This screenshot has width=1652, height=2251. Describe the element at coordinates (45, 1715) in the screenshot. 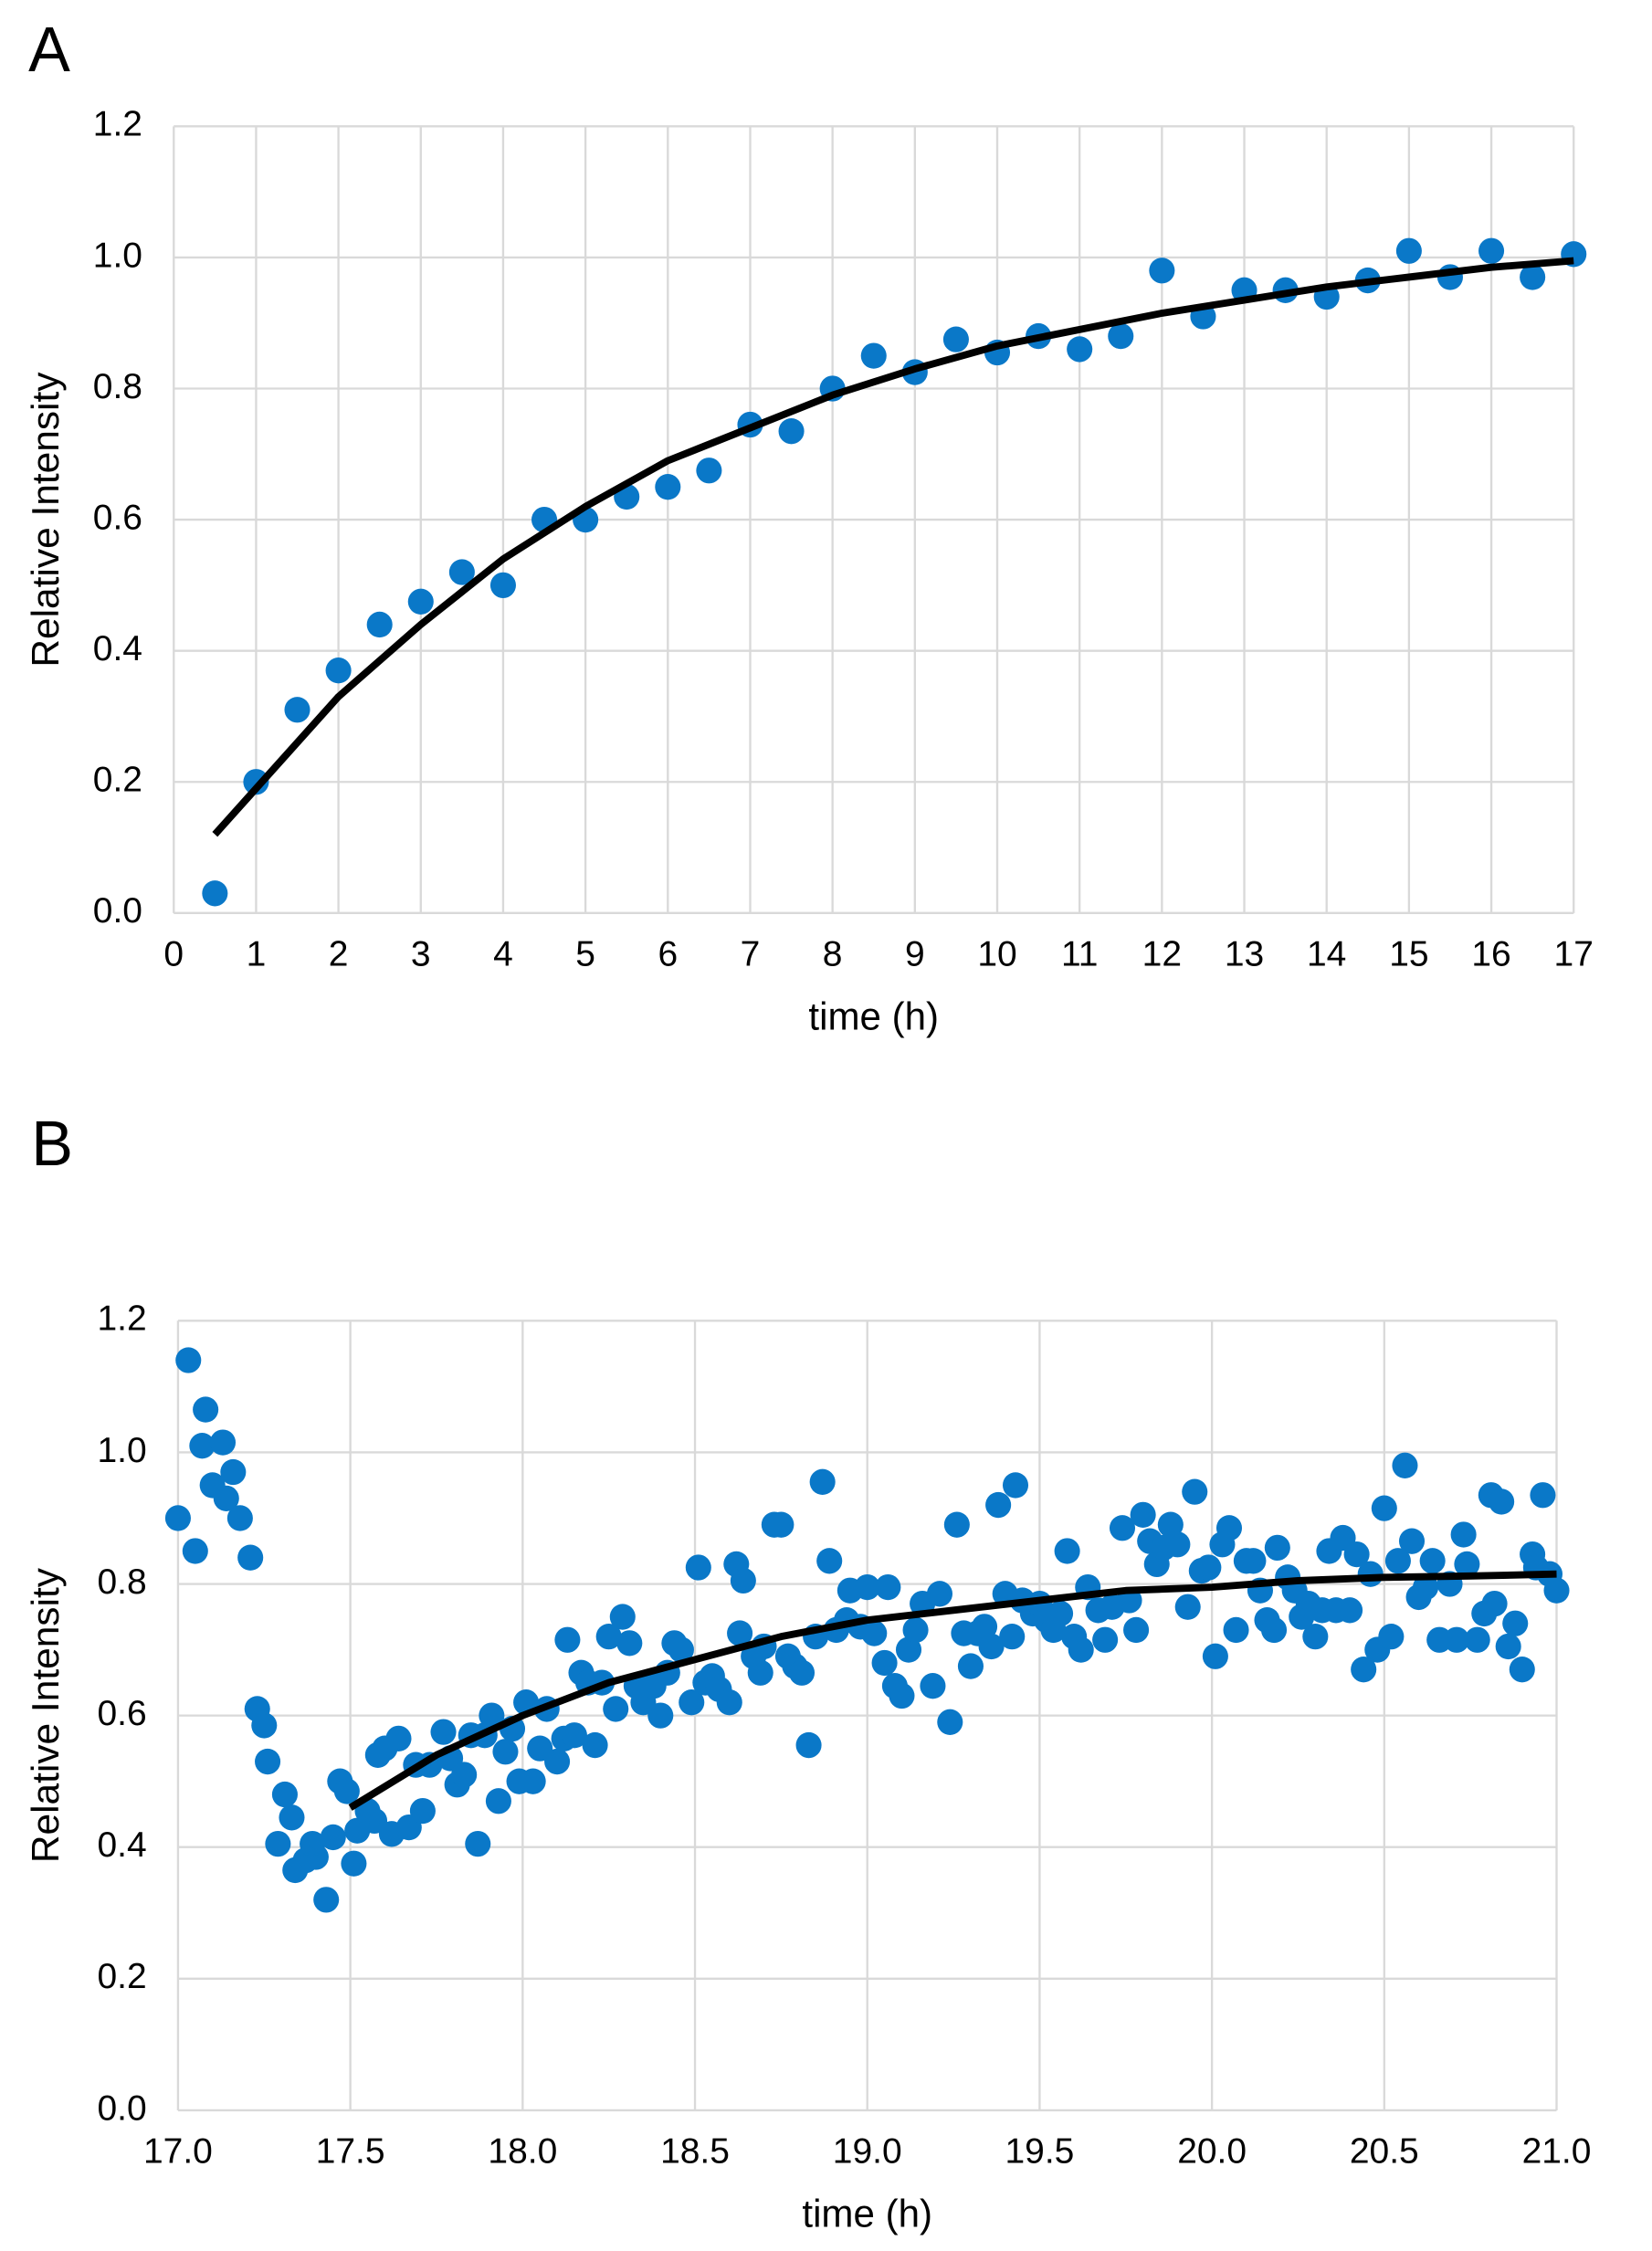

I see `y-axis-label: Relative Intensity` at that location.